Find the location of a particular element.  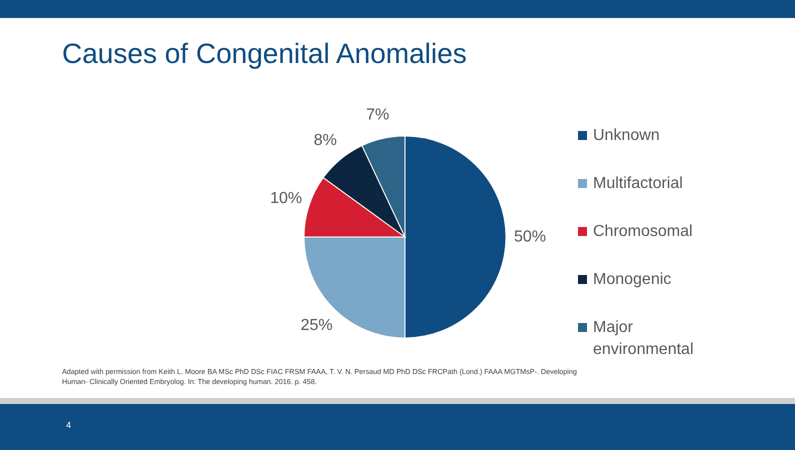

chart-title: Causes of Congenital Anomalies is located at coordinates (264, 54).